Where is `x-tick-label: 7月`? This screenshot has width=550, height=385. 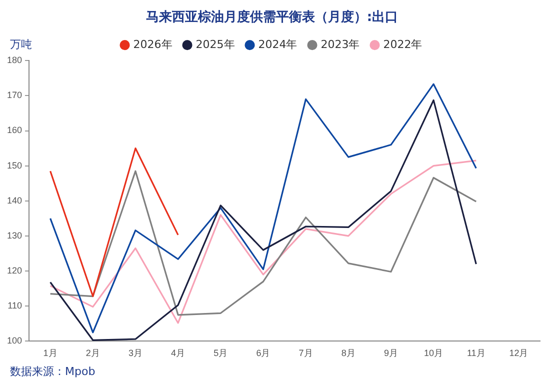
x-tick-label: 7月 is located at coordinates (305, 353).